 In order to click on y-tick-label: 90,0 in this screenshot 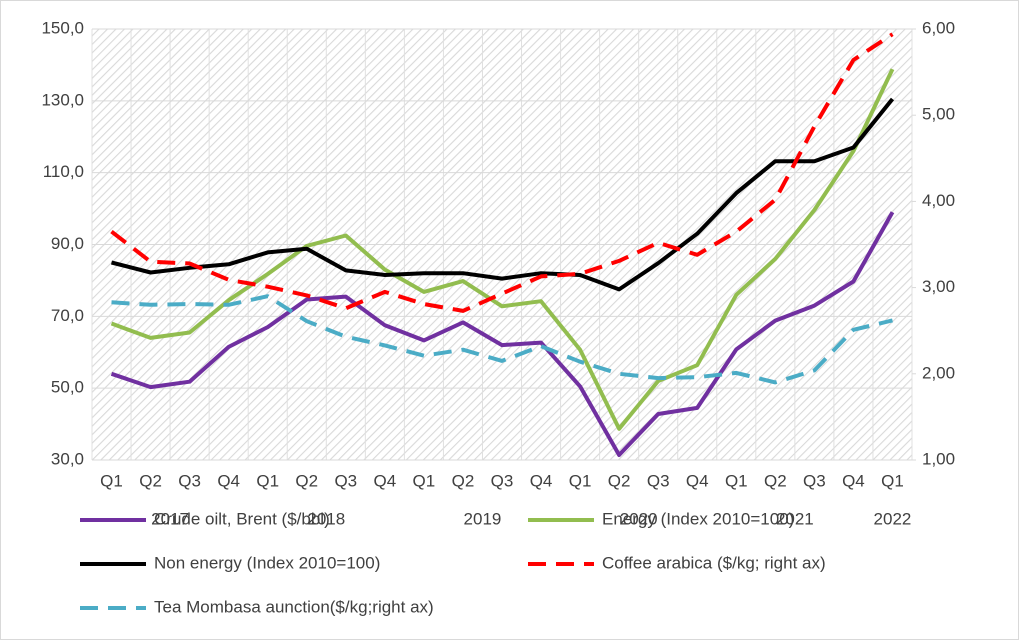, I will do `click(67, 243)`.